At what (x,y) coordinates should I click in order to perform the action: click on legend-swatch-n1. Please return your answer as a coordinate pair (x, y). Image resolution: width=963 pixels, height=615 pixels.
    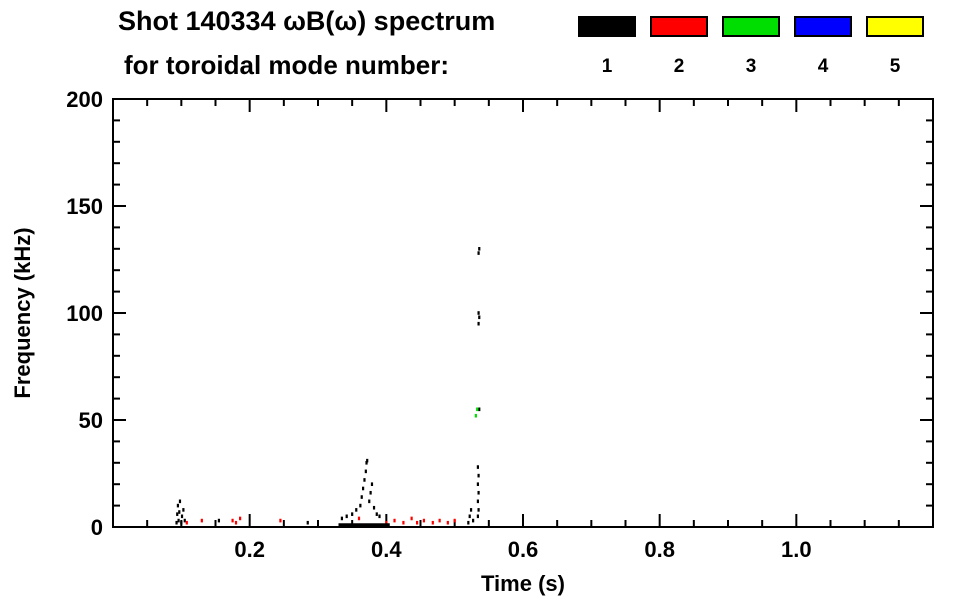
    Looking at the image, I should click on (607, 26).